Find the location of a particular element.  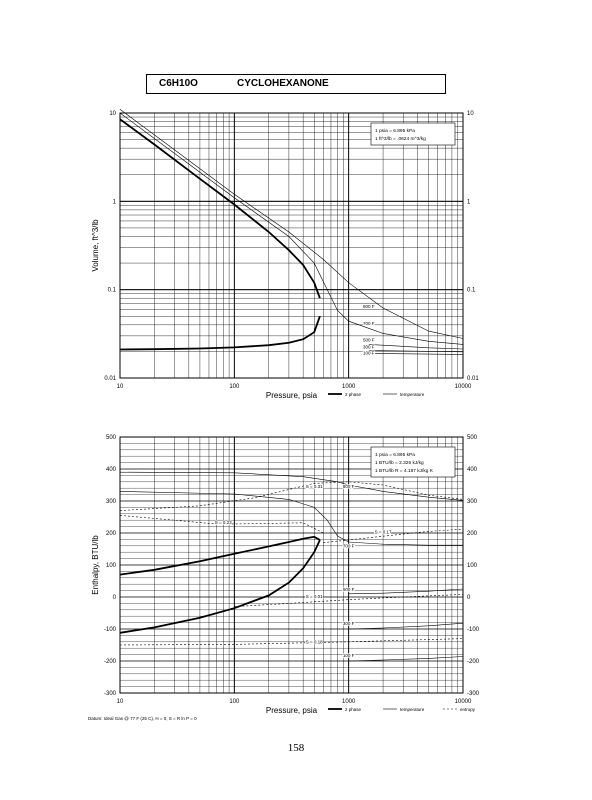

y-tick-label: 10 is located at coordinates (112, 114).